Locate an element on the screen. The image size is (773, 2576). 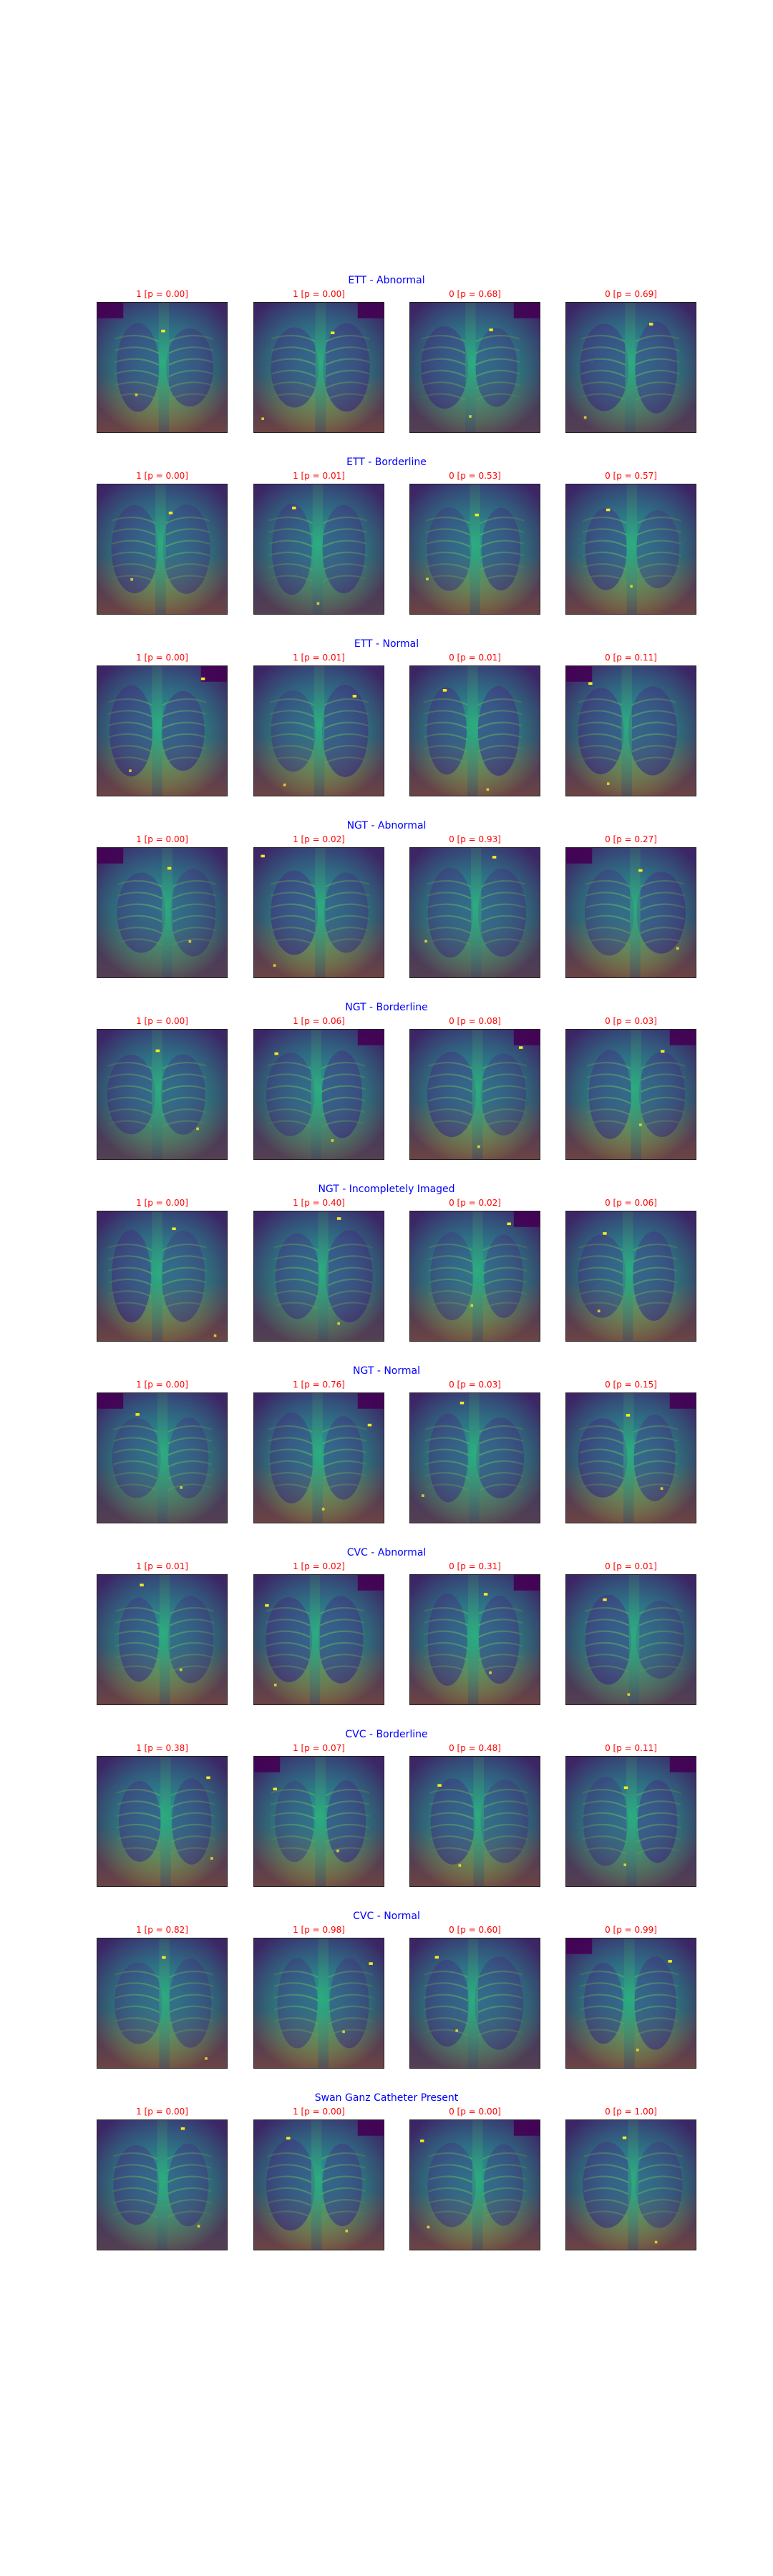
prediction-caption: 0 [p = 0.53] is located at coordinates (474, 476).